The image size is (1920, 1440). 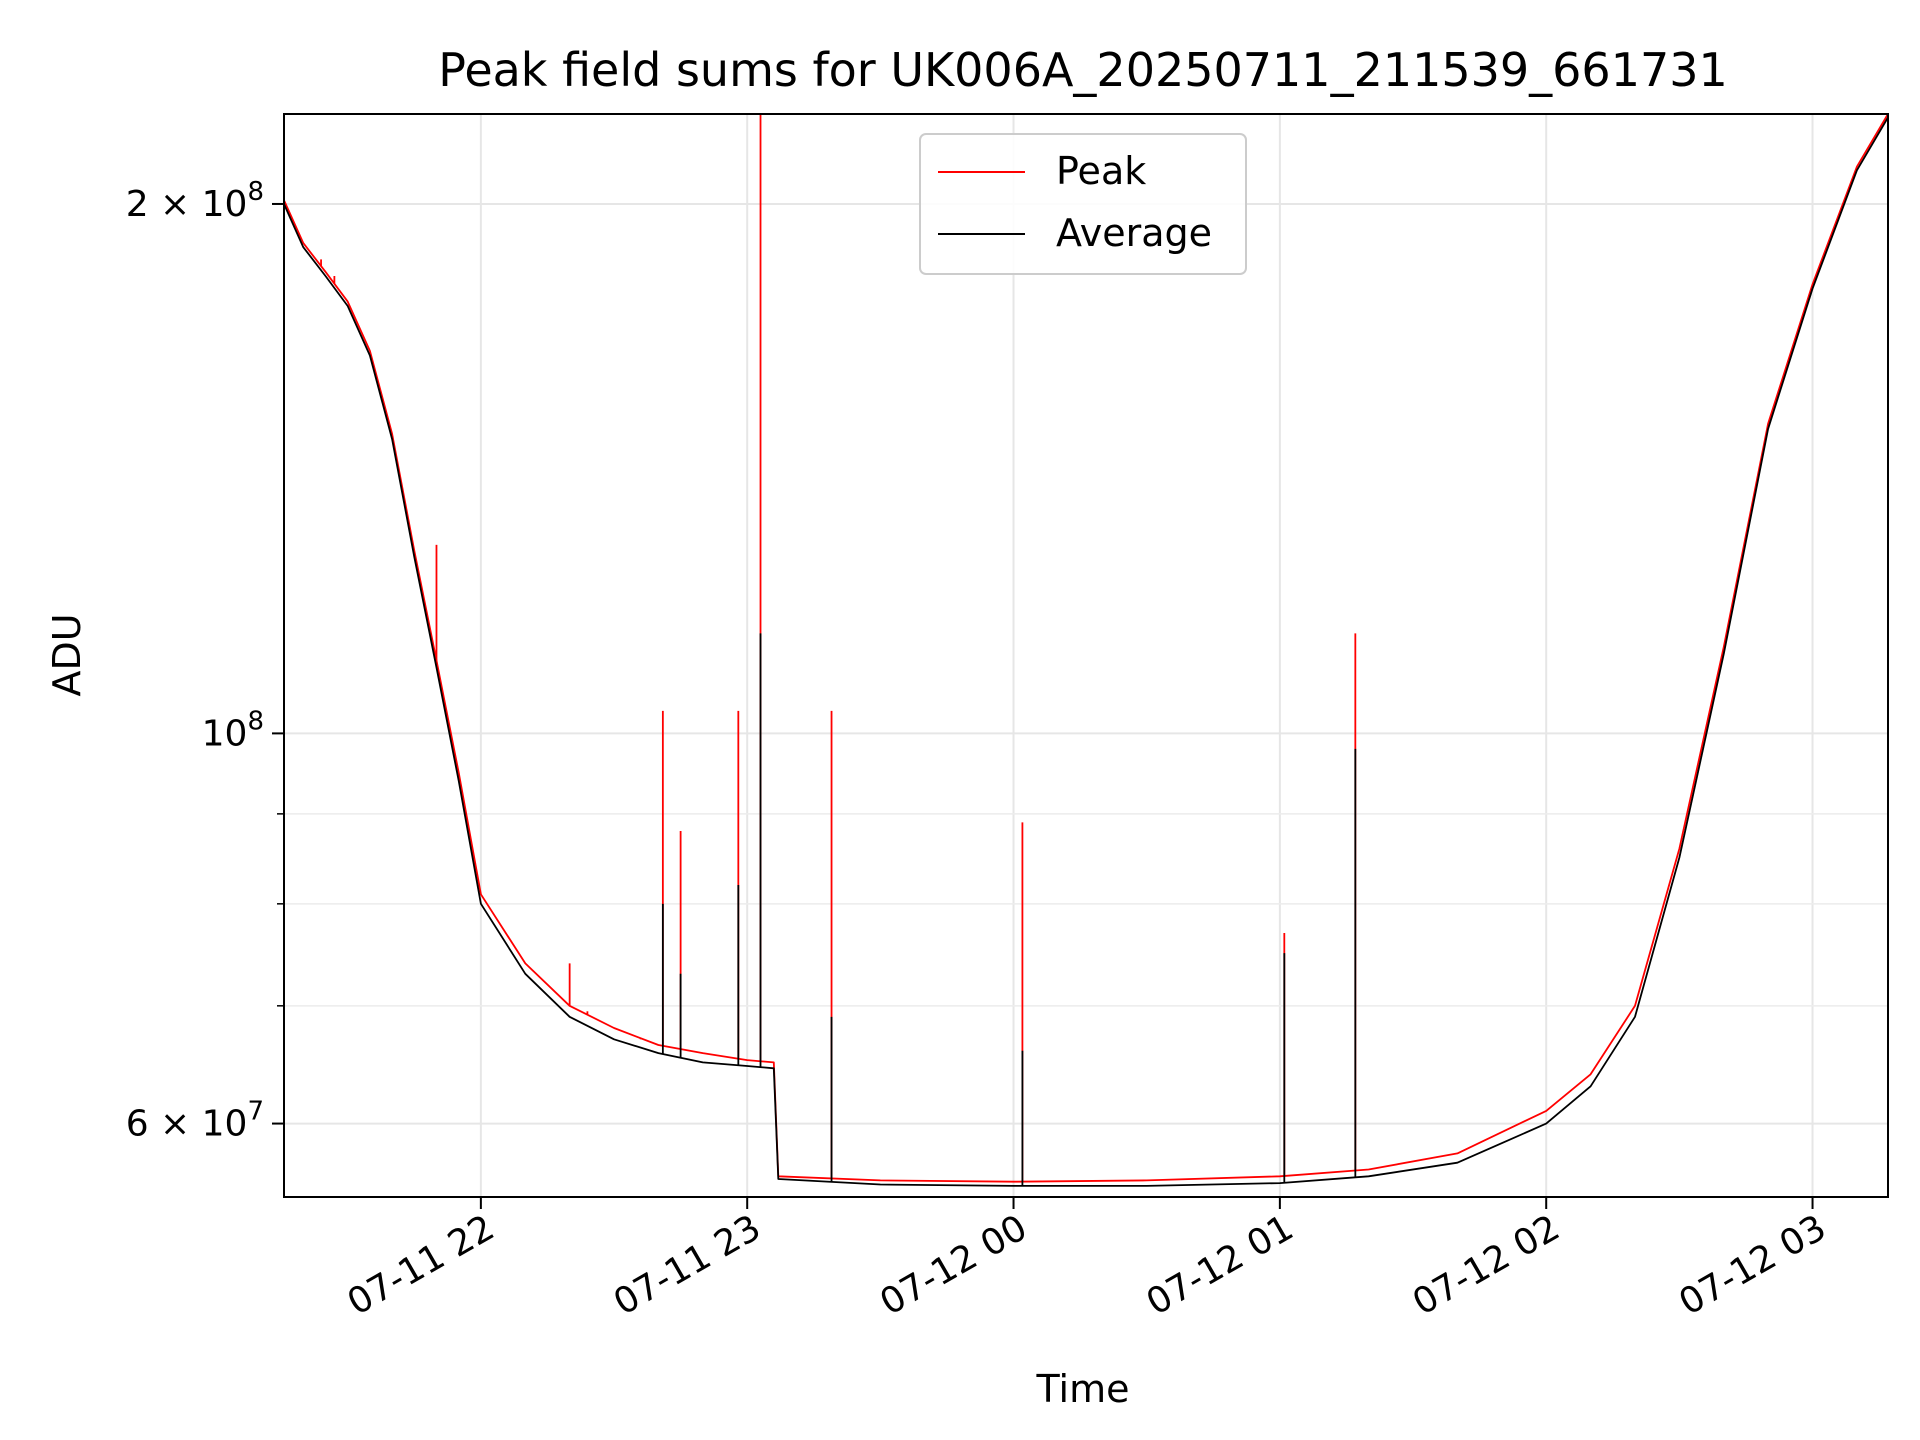 I want to click on x-axis-label: Time, so click(x=1083, y=1389).